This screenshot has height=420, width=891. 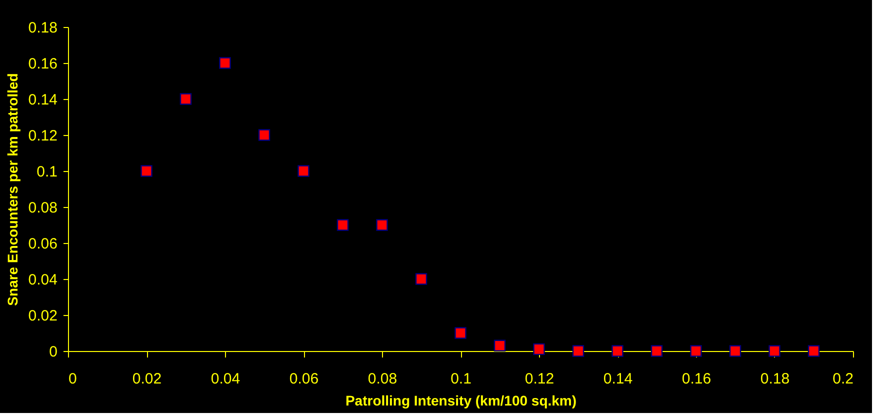 What do you see at coordinates (43, 244) in the screenshot?
I see `y-tick-label: 0.06` at bounding box center [43, 244].